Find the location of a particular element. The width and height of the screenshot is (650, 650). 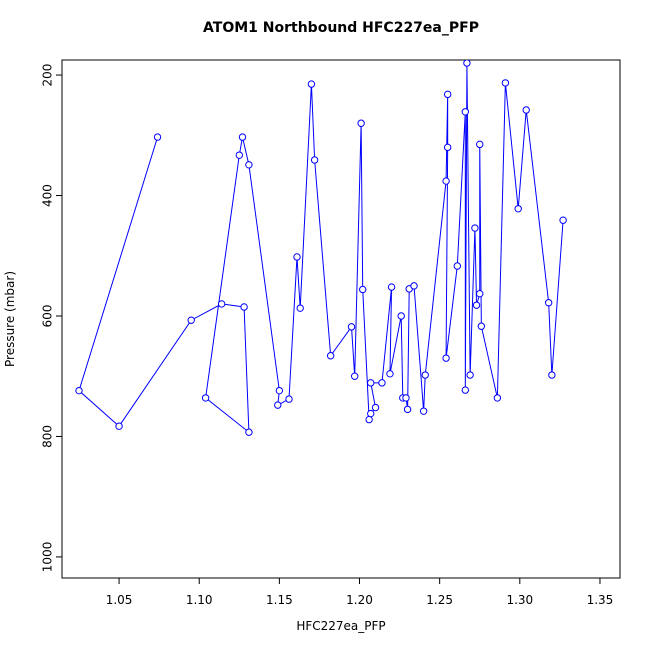

y-tick-label: 800 is located at coordinates (48, 436).